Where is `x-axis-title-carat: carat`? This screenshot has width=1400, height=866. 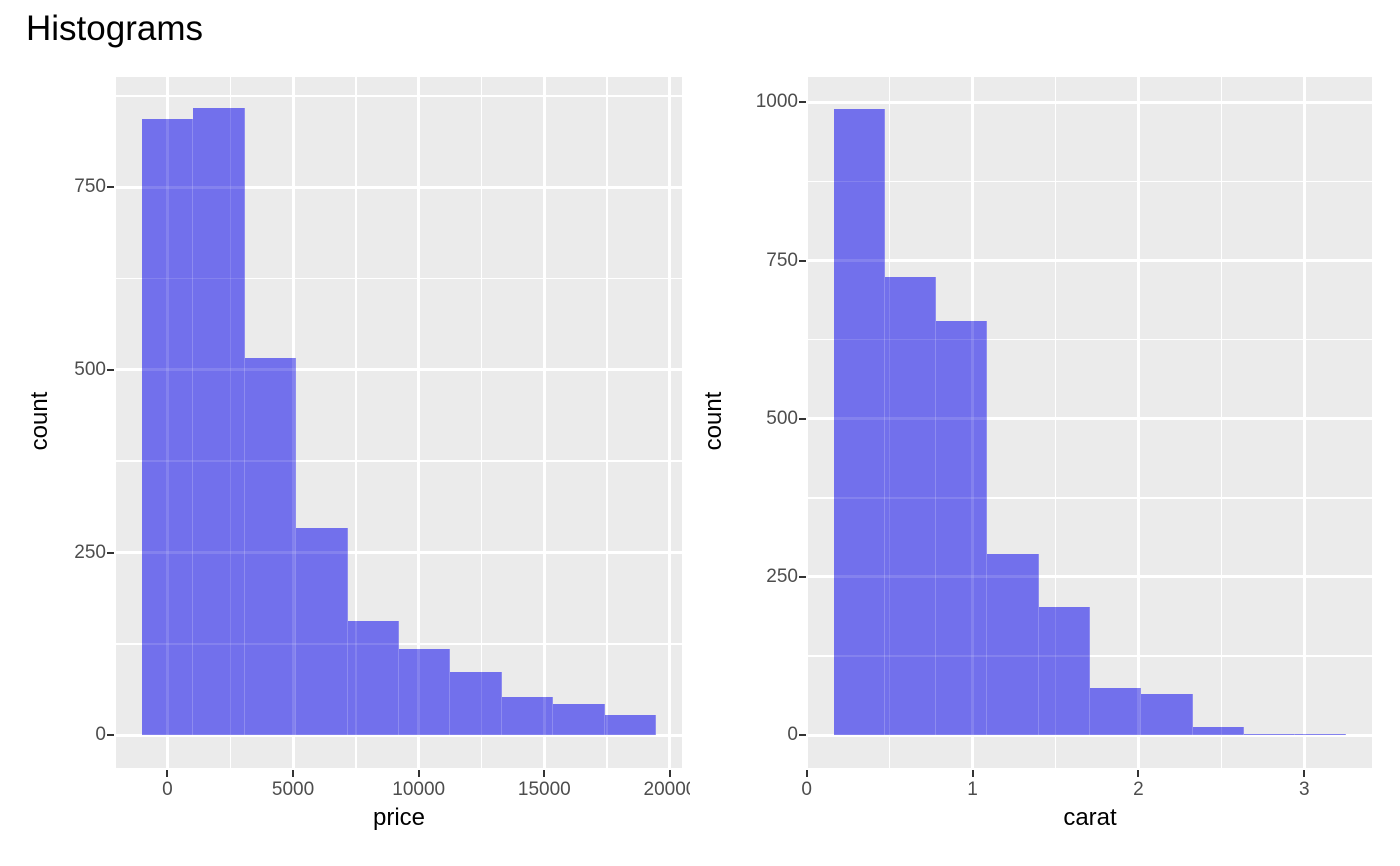
x-axis-title-carat: carat is located at coordinates (1090, 817).